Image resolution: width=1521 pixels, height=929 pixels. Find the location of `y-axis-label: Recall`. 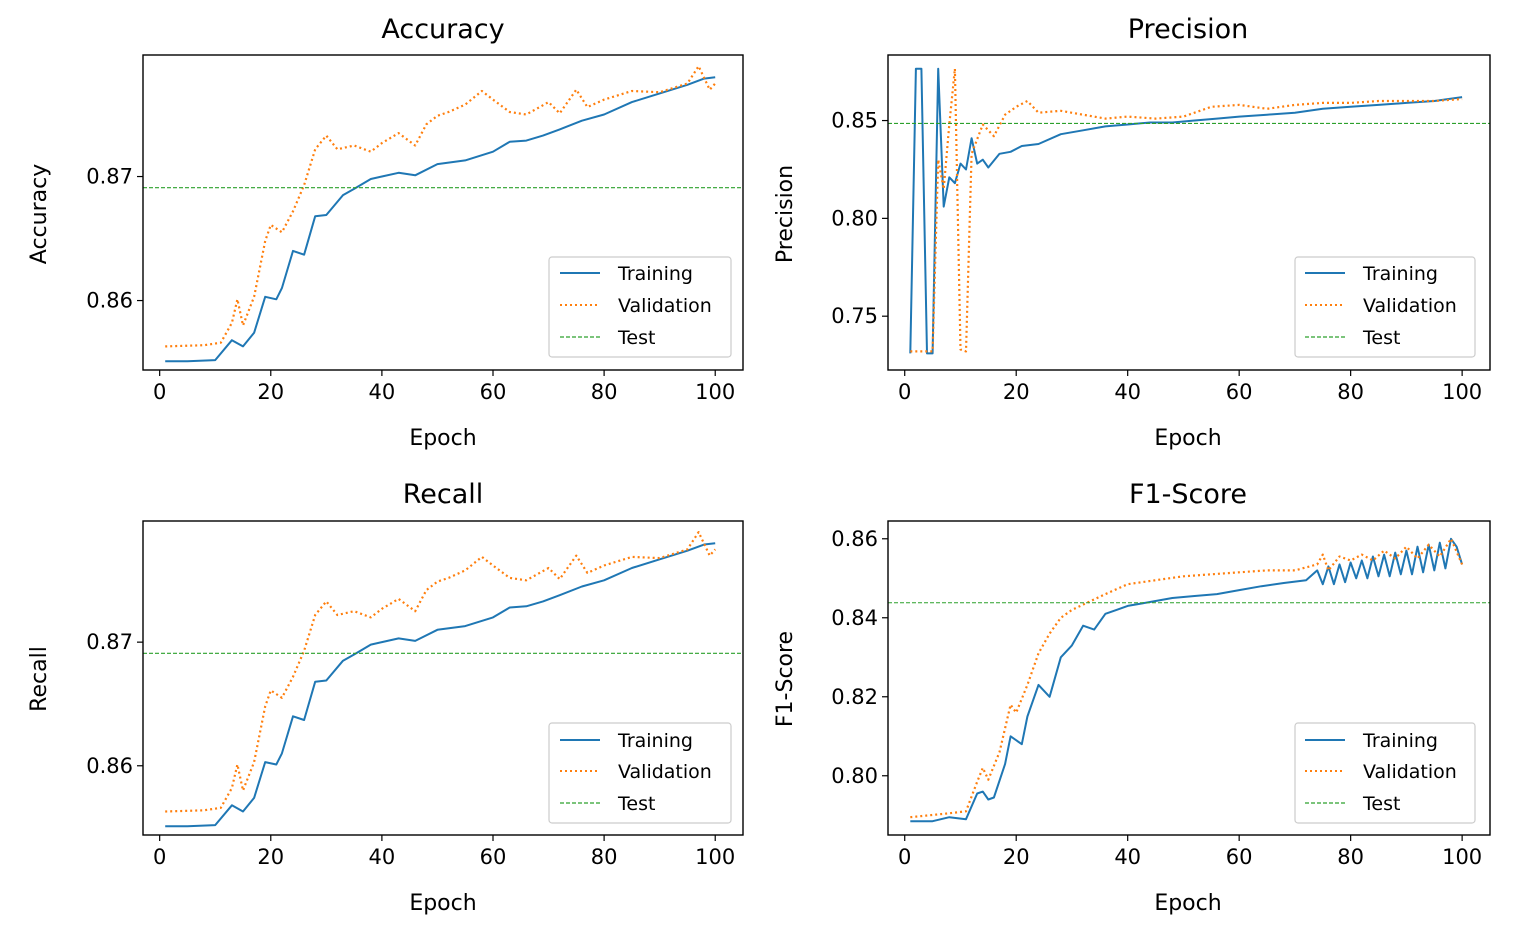

y-axis-label: Recall is located at coordinates (39, 679).